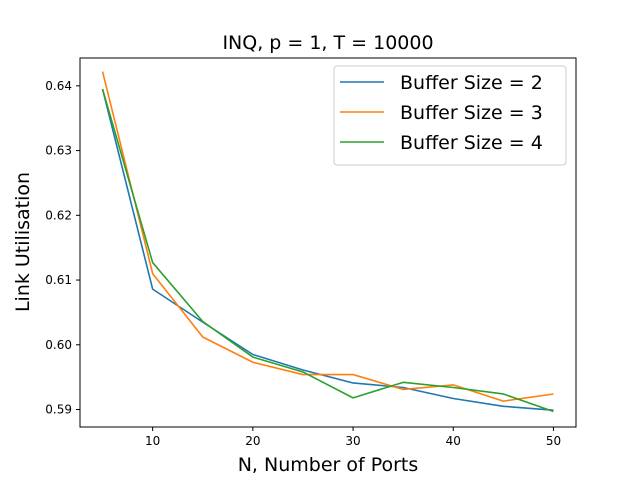  What do you see at coordinates (58, 86) in the screenshot?
I see `y-tick-label: 0.64` at bounding box center [58, 86].